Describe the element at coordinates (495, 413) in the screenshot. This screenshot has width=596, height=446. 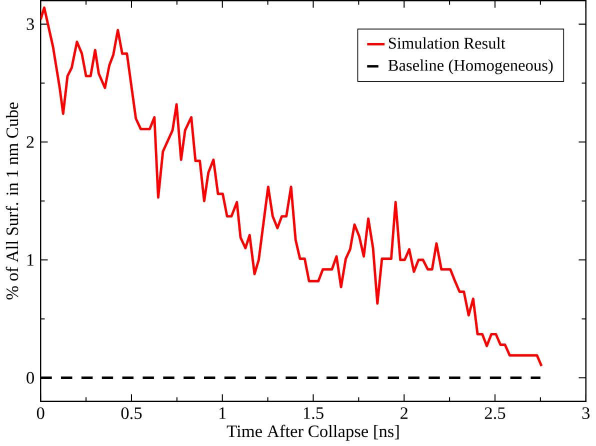
I see `x-tick-label: 2.5` at that location.